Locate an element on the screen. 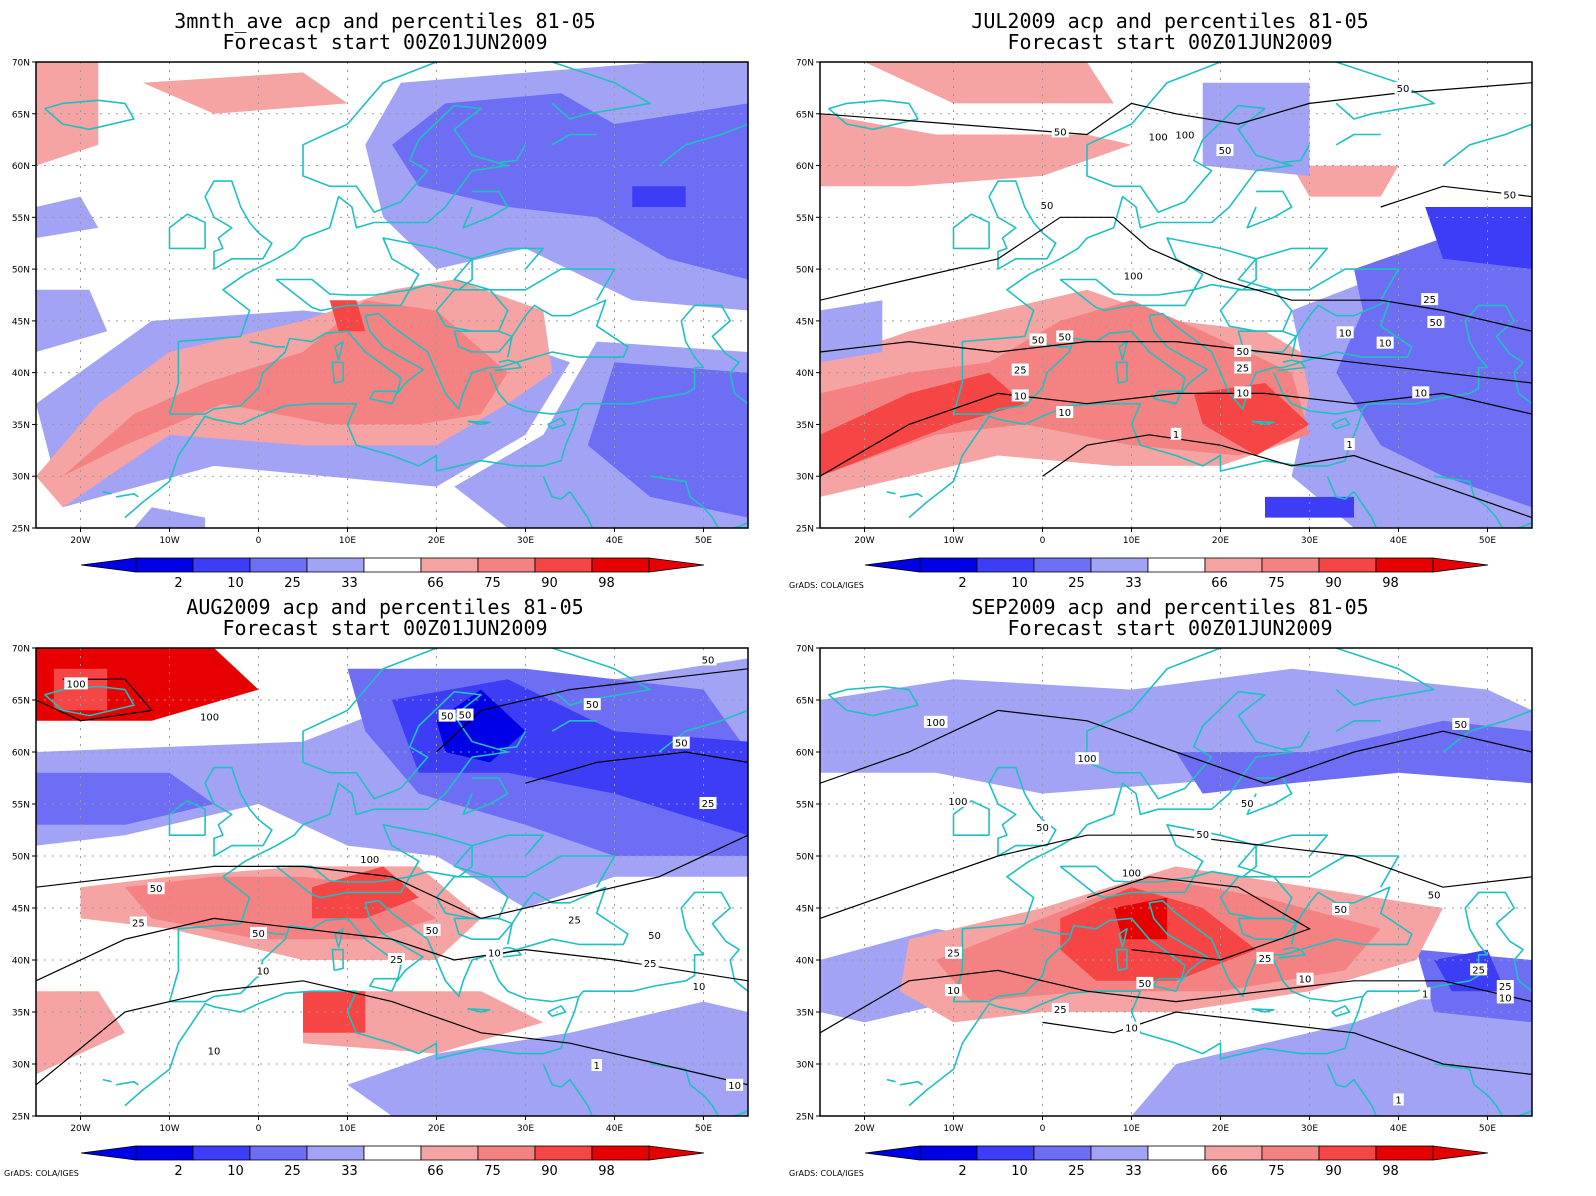 Image resolution: width=1596 pixels, height=1196 pixels. panel-title: AUG2009 acp and percentiles 81-05 is located at coordinates (384, 607).